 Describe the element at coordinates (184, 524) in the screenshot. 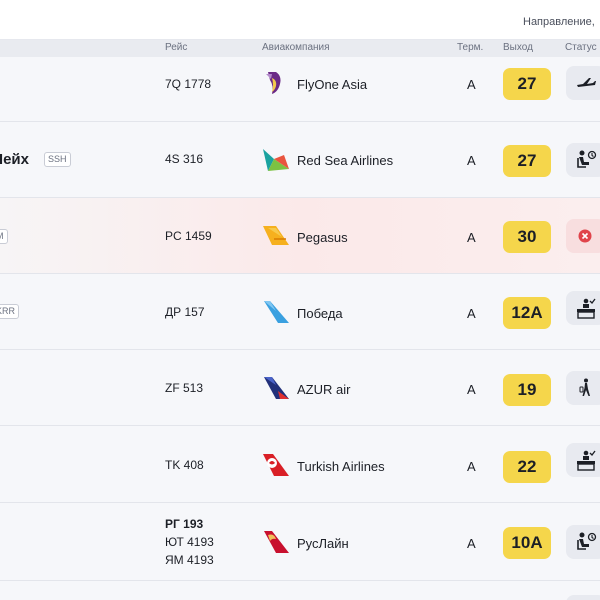

I see `flight-number: РГ 193` at that location.